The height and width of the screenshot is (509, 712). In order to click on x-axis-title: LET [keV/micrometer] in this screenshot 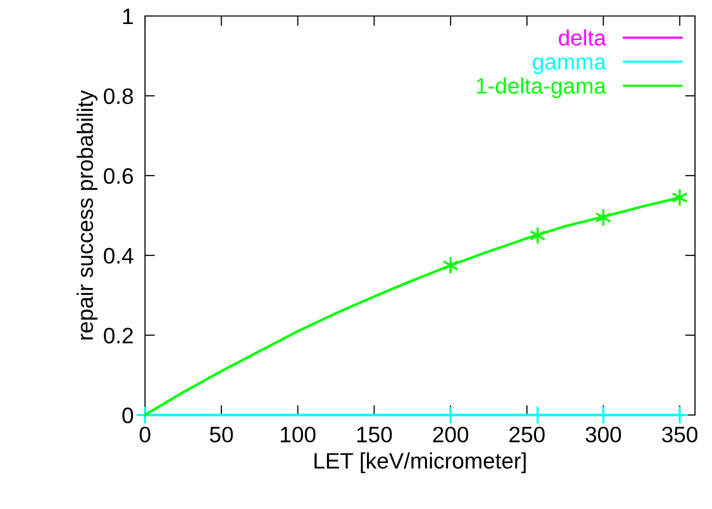, I will do `click(420, 463)`.